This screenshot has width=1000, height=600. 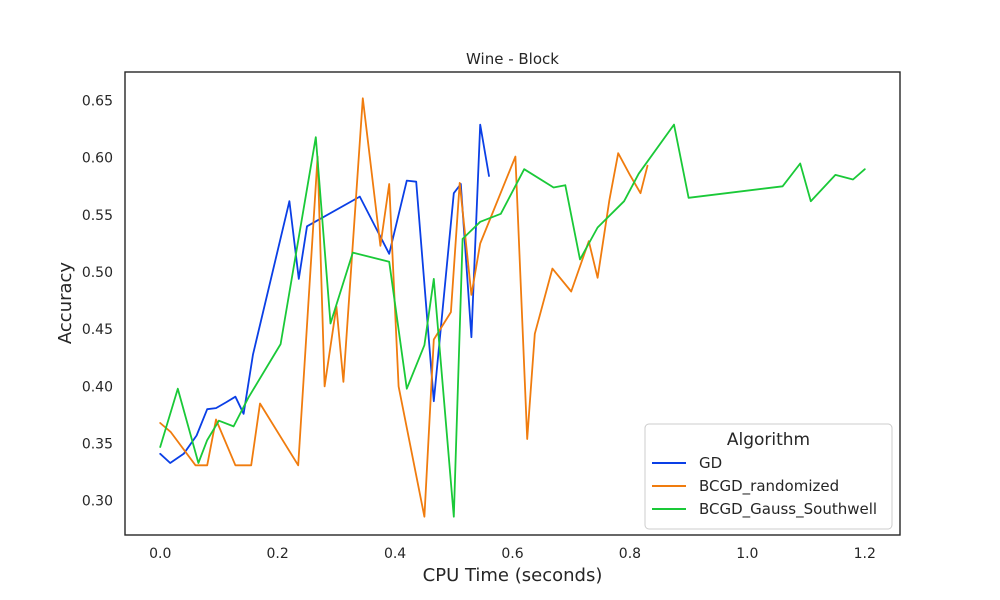 I want to click on x-tick-label: 0.4, so click(x=395, y=554).